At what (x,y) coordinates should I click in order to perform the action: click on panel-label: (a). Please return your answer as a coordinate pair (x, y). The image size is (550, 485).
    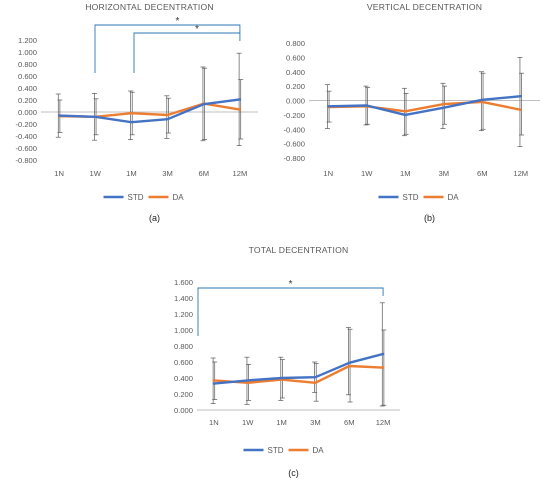
    Looking at the image, I should click on (154, 218).